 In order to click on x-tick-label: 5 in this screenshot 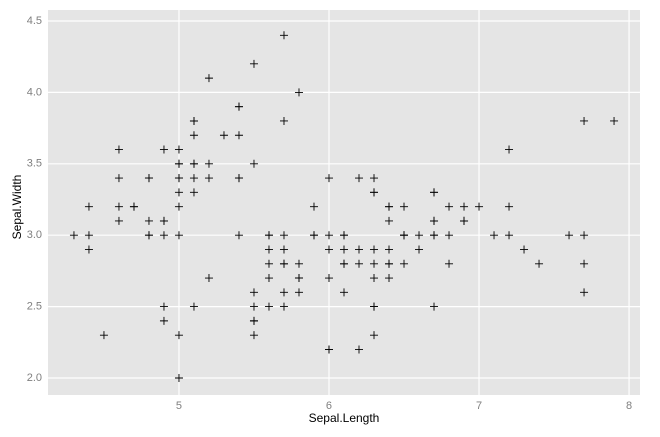, I will do `click(179, 406)`.